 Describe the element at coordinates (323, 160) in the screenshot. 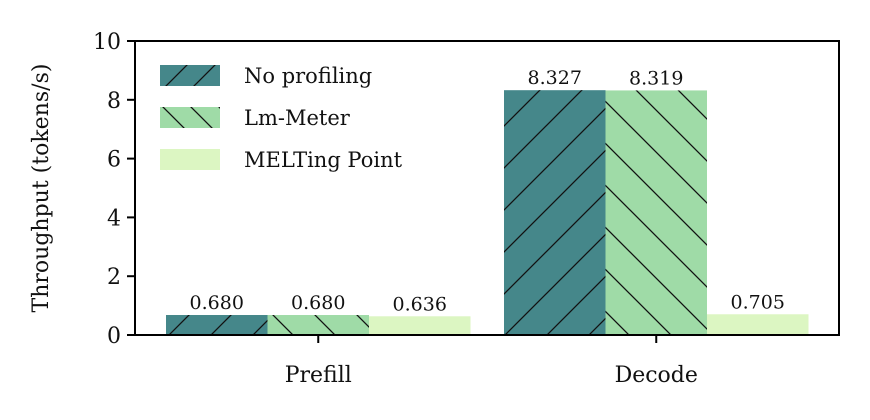

I see `legend-label-melting-point: MELTing Point` at that location.